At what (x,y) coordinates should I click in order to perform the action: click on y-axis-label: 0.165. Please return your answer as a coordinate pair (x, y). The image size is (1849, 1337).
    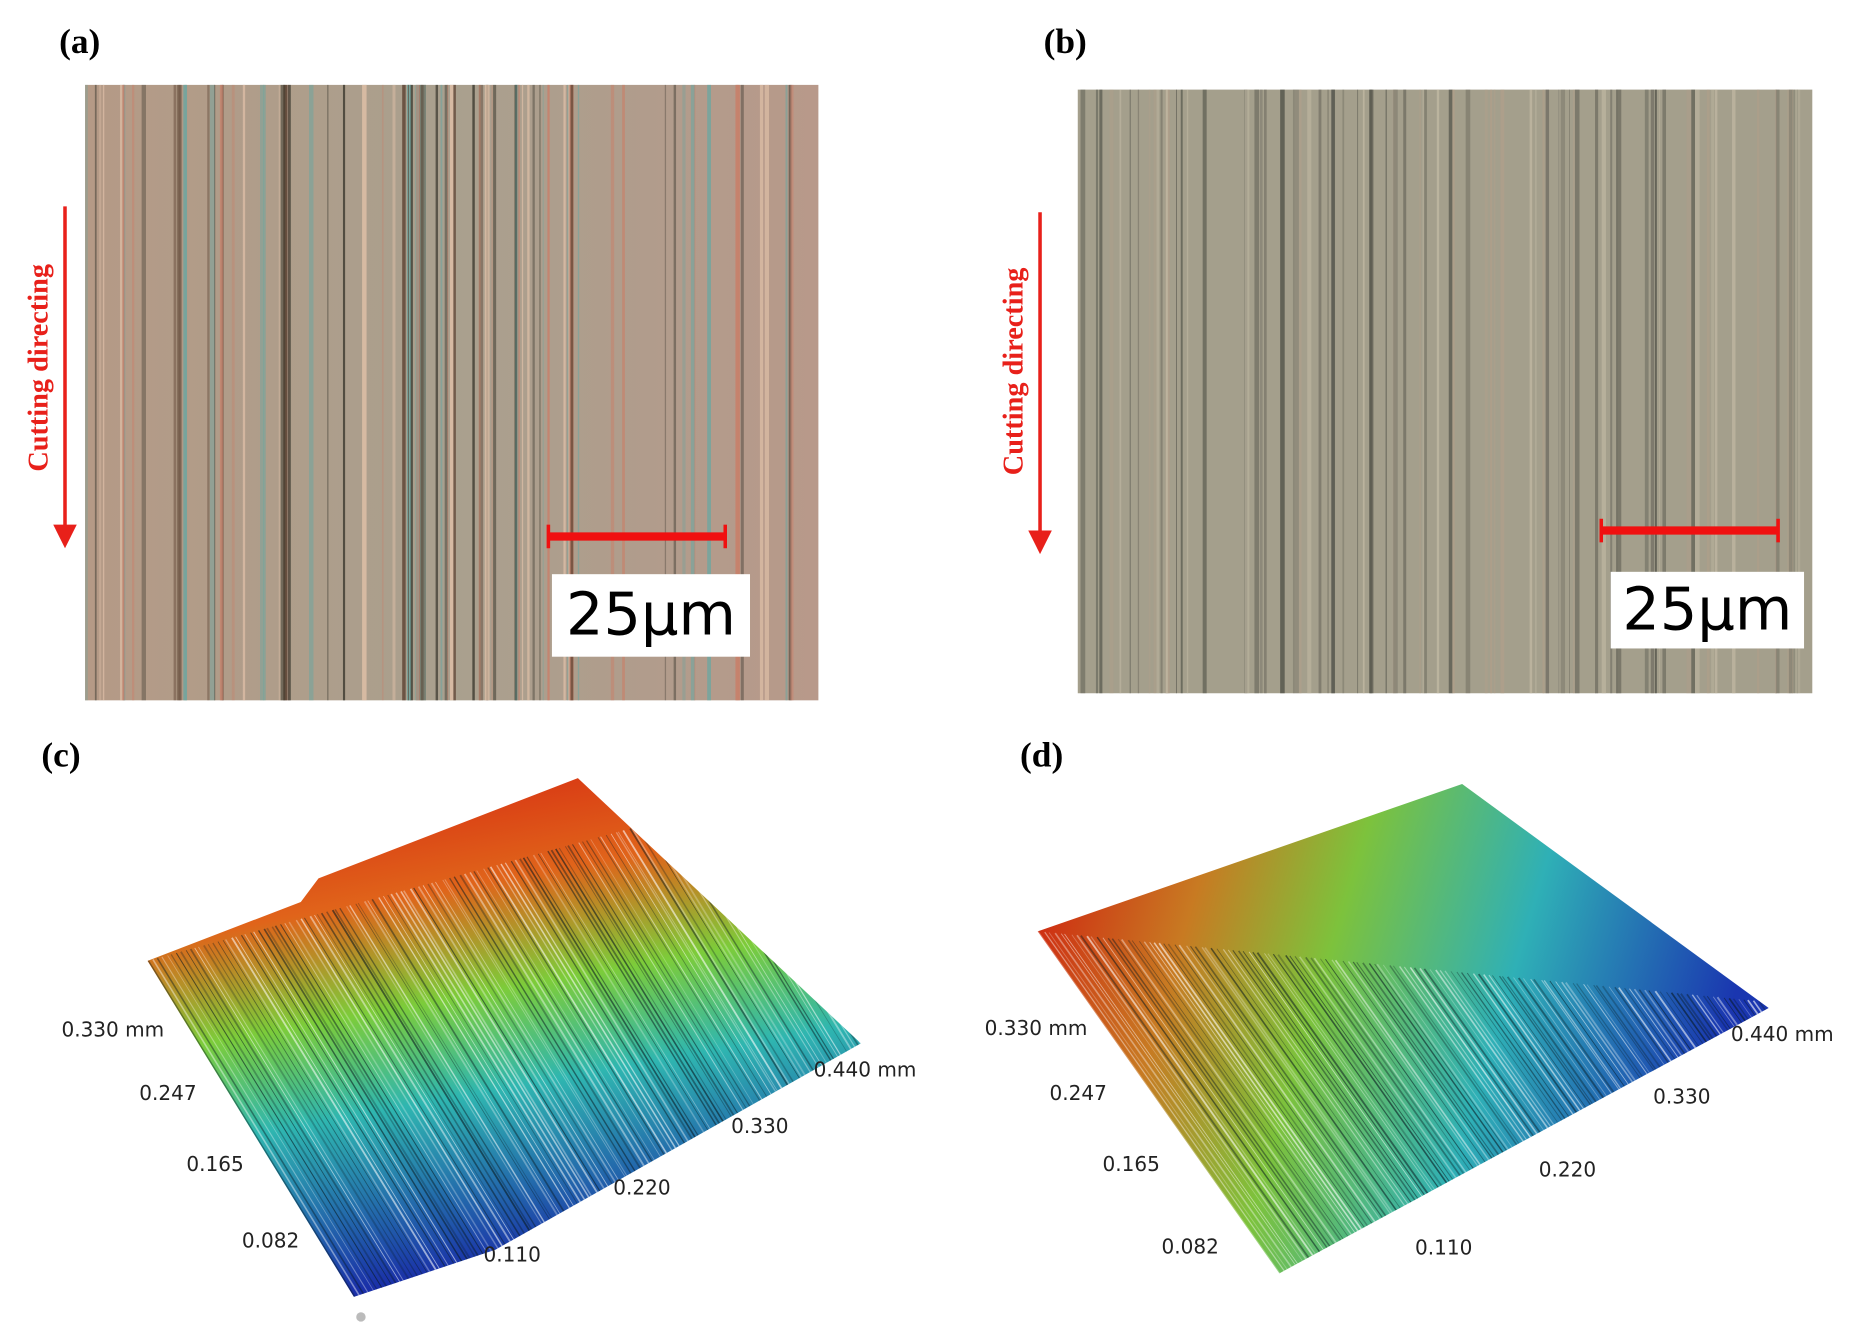
    Looking at the image, I should click on (214, 1164).